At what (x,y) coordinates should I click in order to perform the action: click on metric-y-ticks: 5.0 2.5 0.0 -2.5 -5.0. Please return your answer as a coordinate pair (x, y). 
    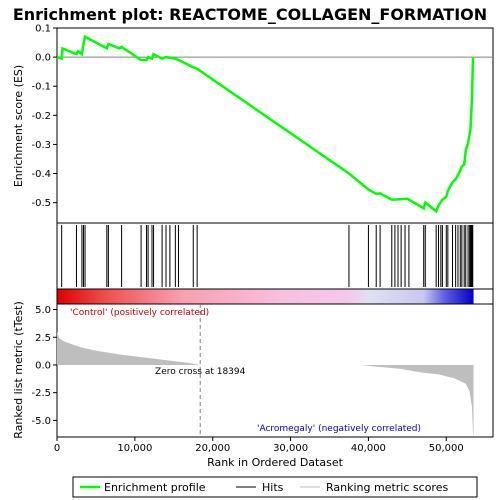
    Looking at the image, I should click on (44, 366).